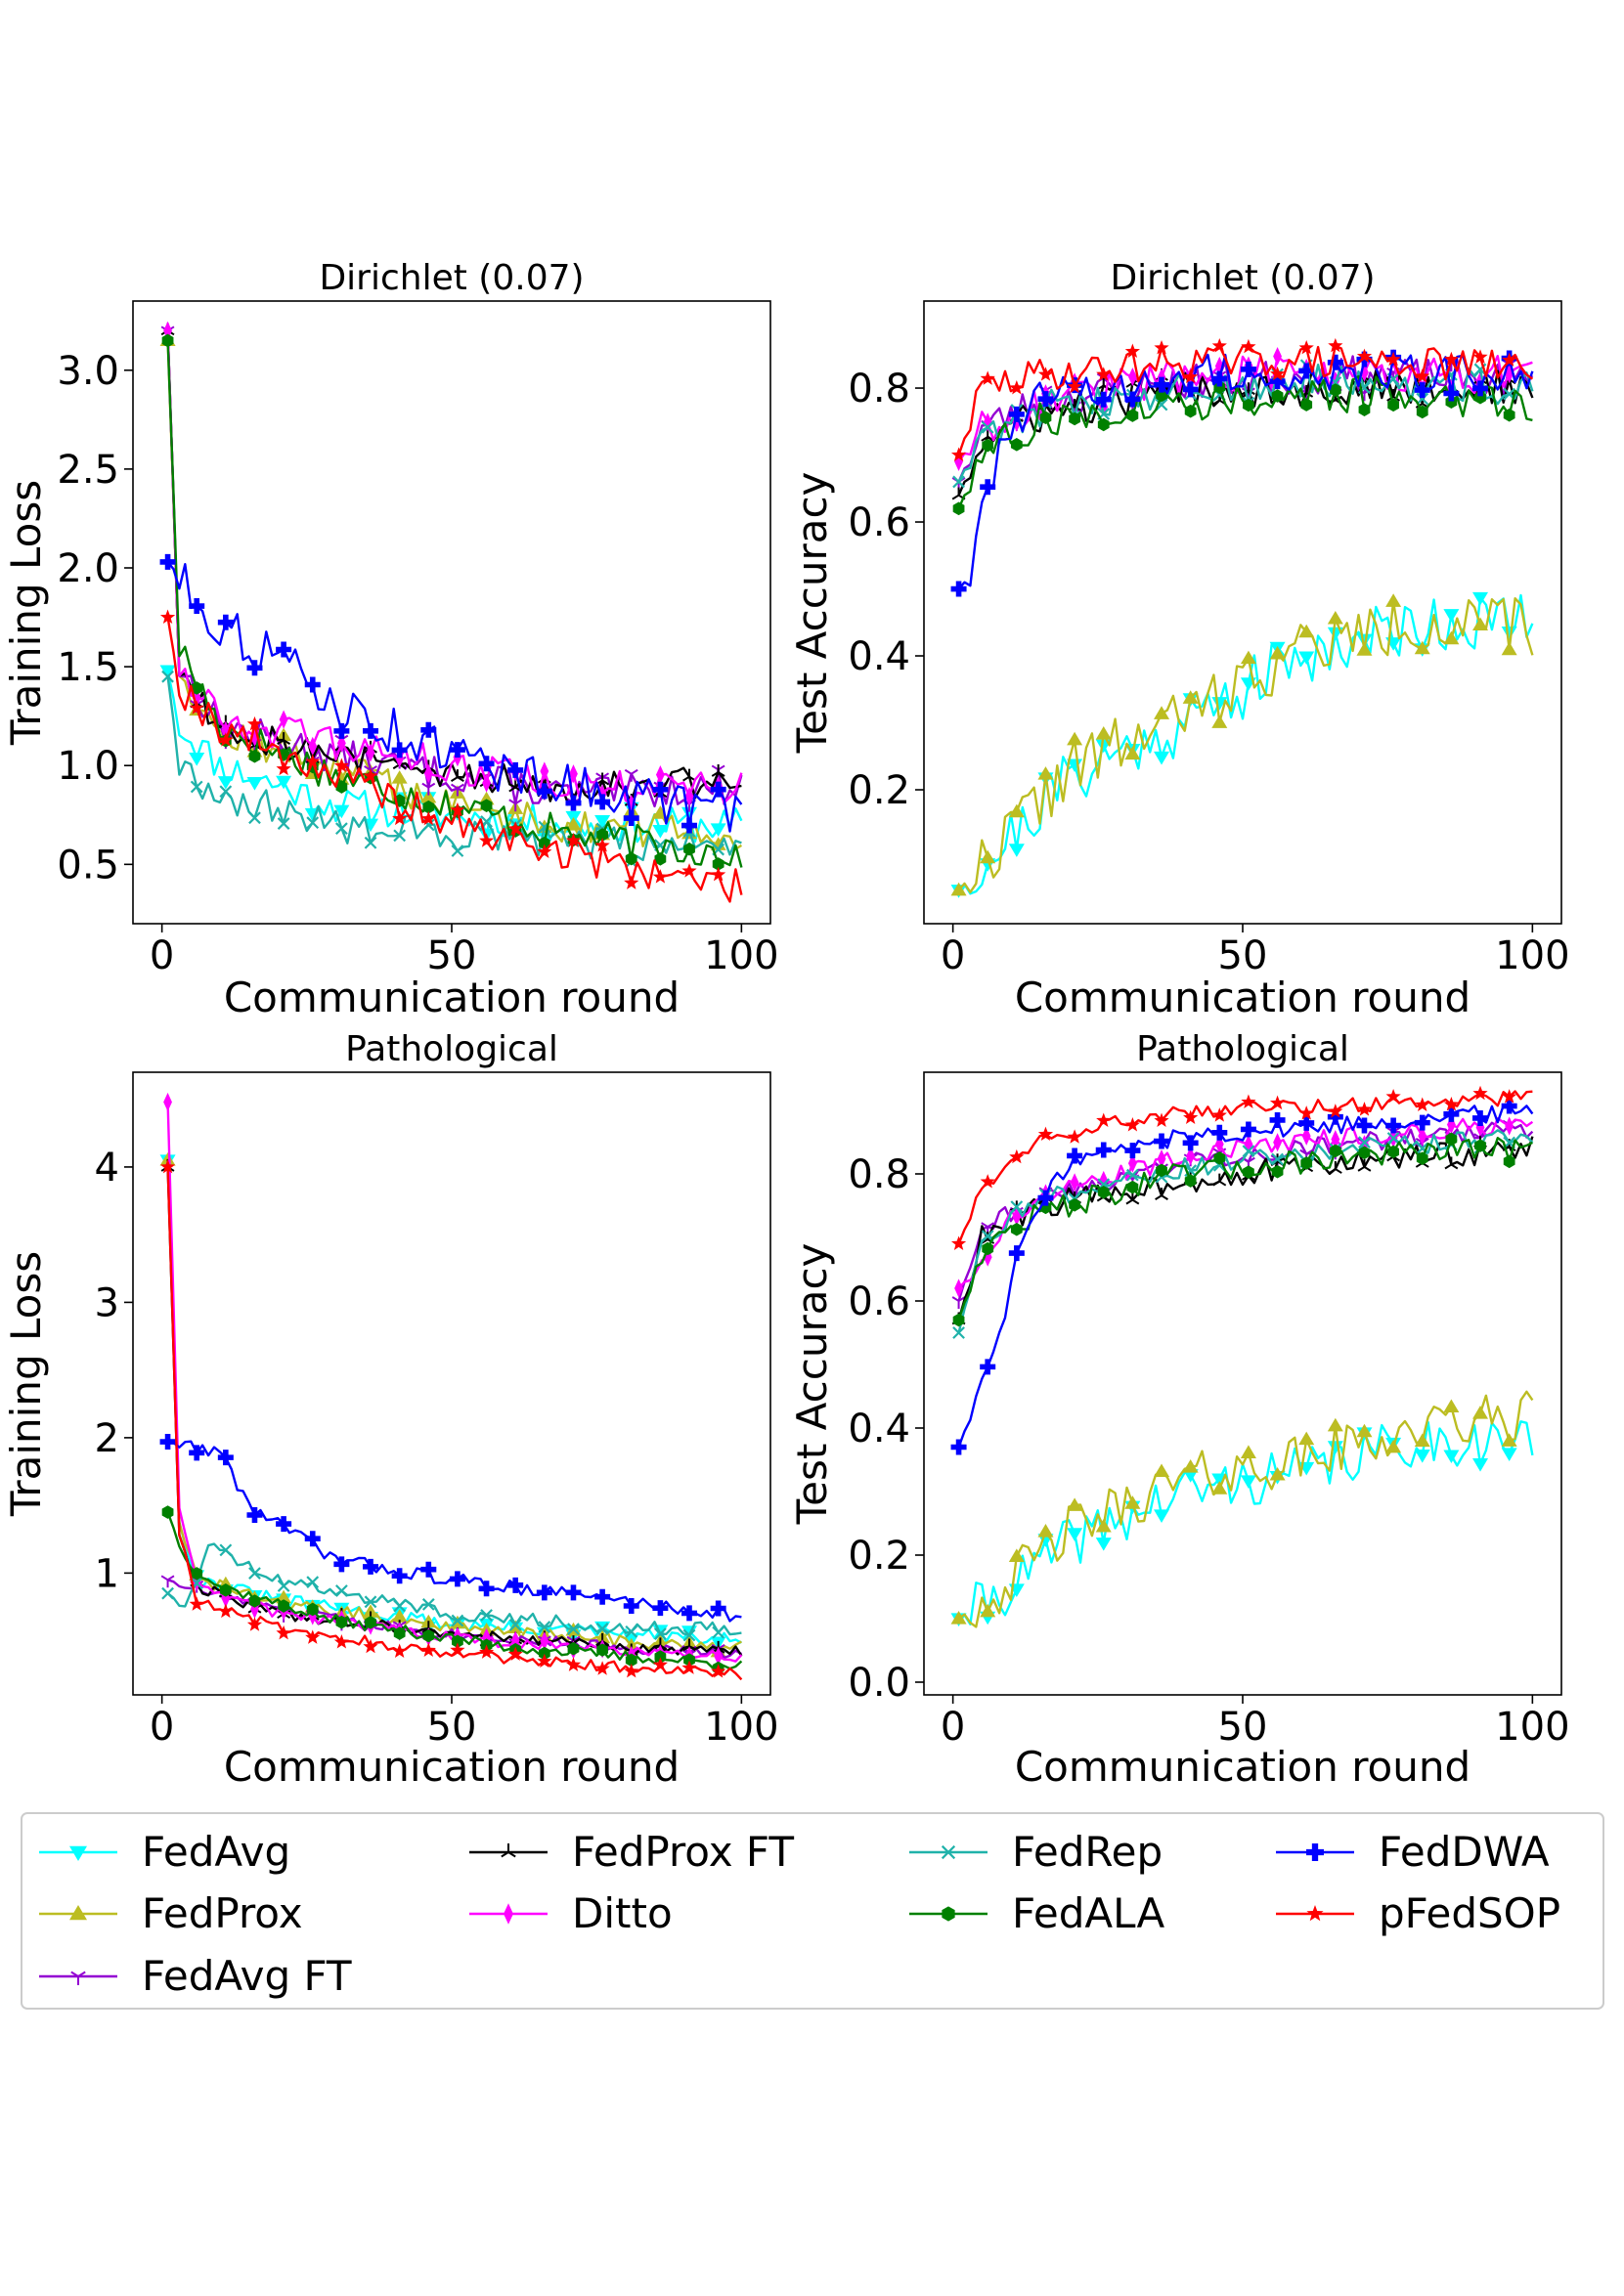 The image size is (1624, 2296). Describe the element at coordinates (1242, 617) in the screenshot. I see `dirichlet-accuracy-series-group` at that location.